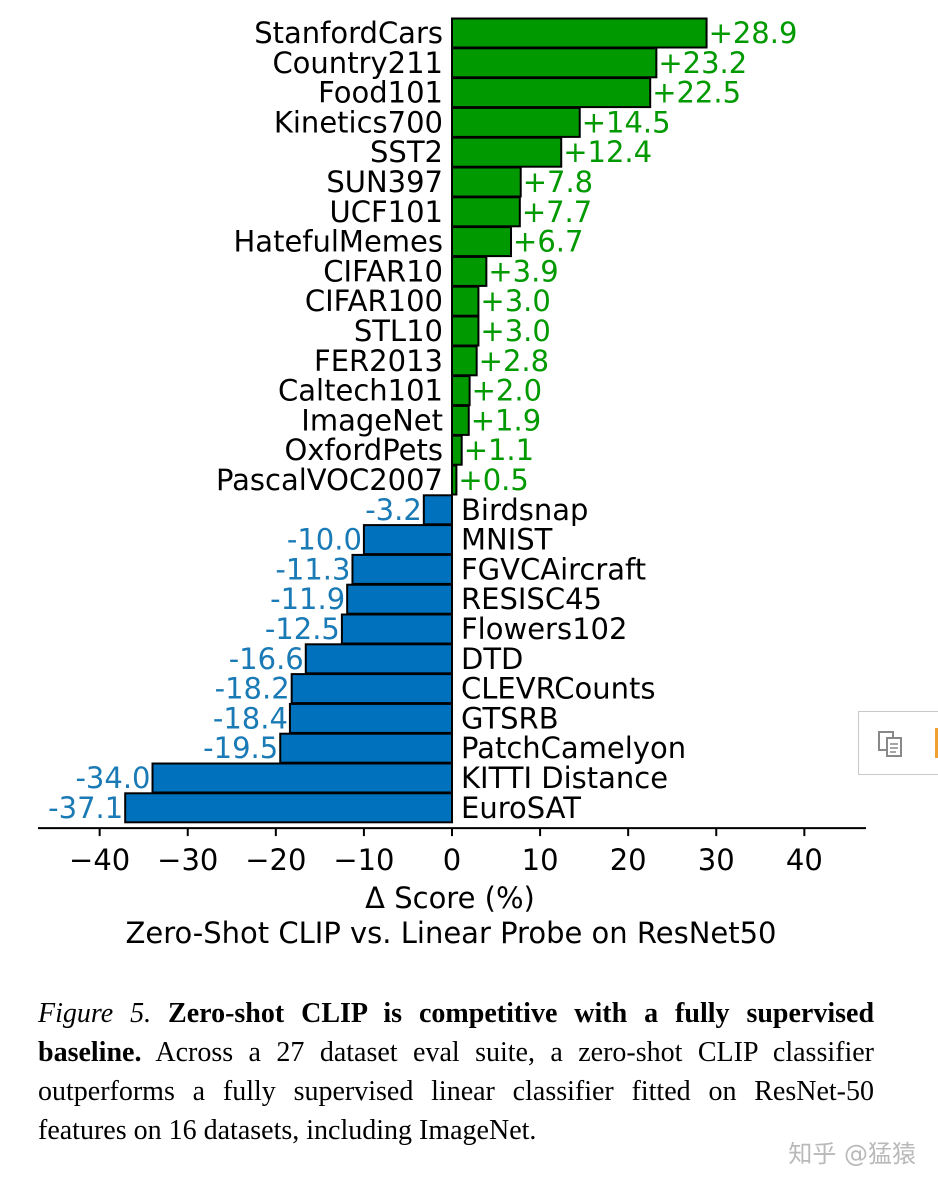 The width and height of the screenshot is (938, 1190). I want to click on category-label: SUN397, so click(384, 182).